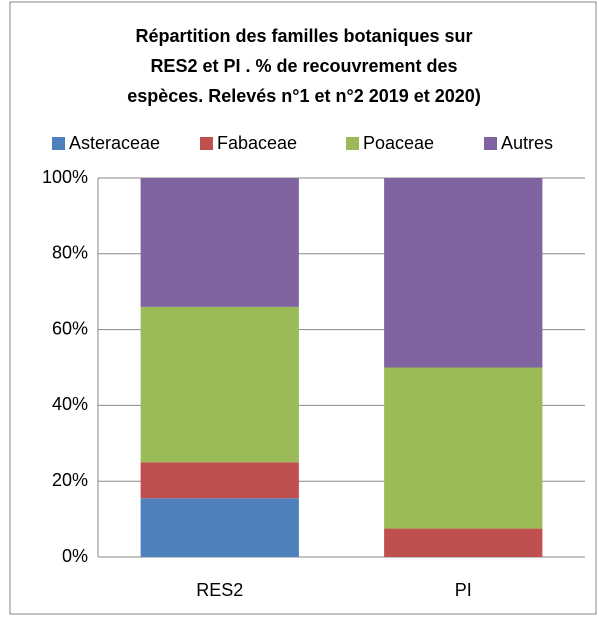  What do you see at coordinates (75, 556) in the screenshot?
I see `y-tick-label: 0%` at bounding box center [75, 556].